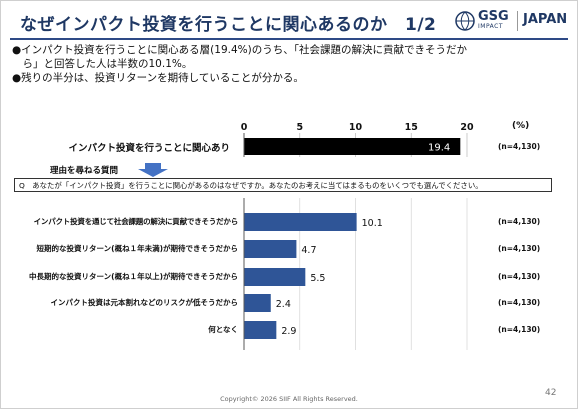  Describe the element at coordinates (283, 304) in the screenshot. I see `bar-value-label-3: 2.4` at that location.